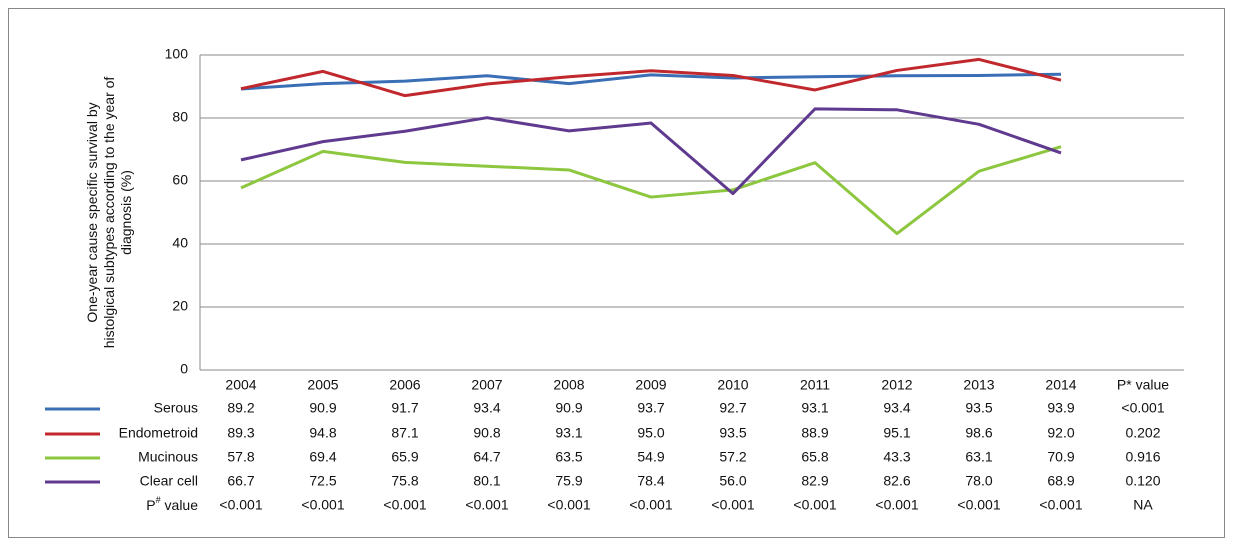  I want to click on x-tick-label: 2004, so click(240, 385).